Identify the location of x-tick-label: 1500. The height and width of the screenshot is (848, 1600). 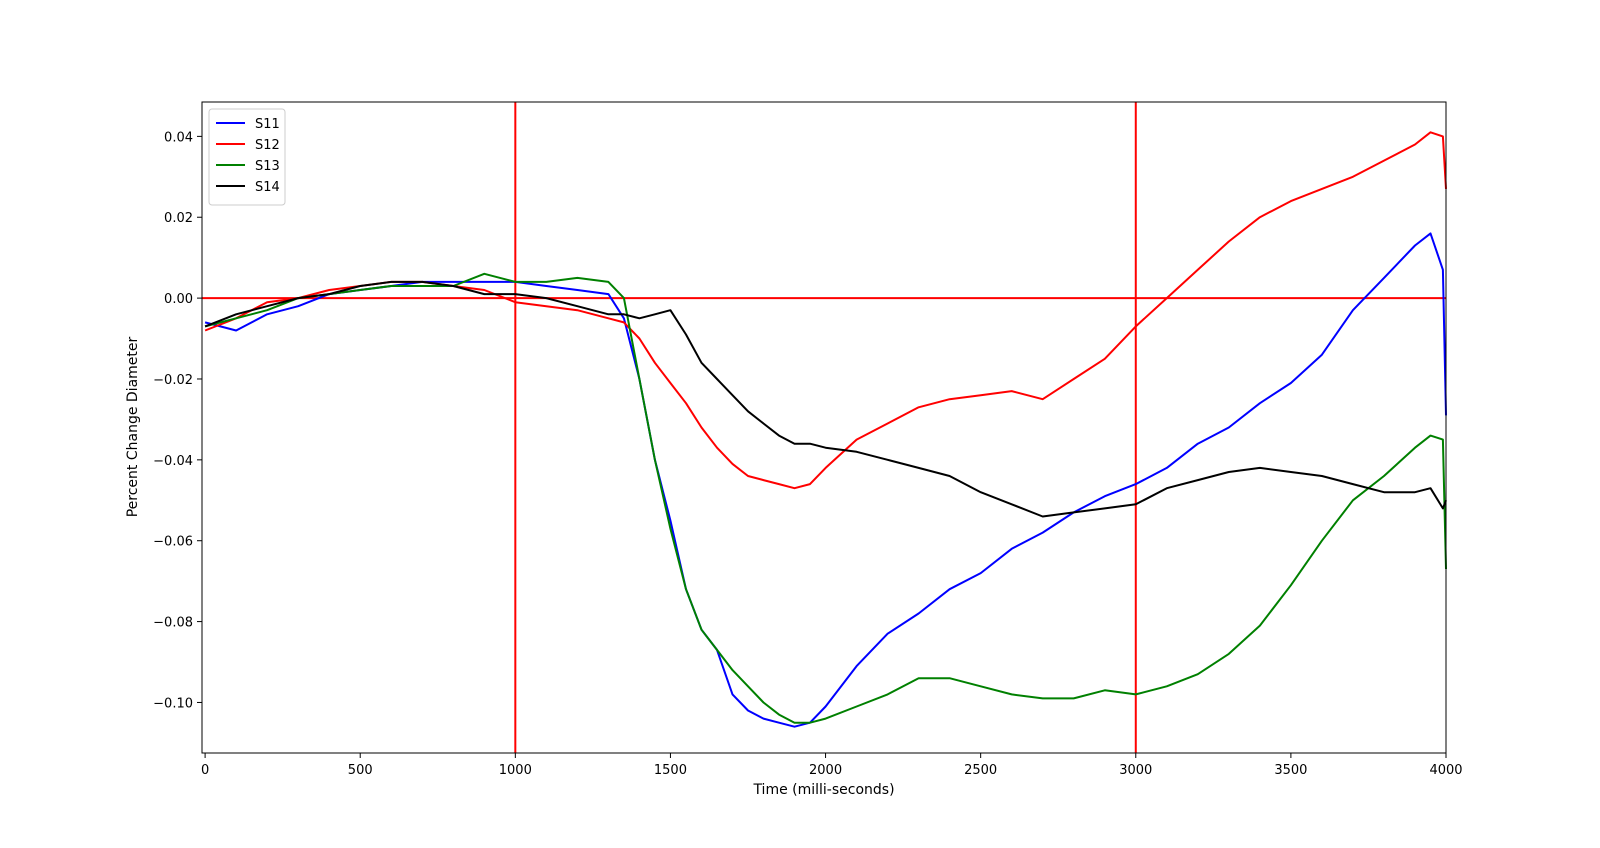
(670, 770).